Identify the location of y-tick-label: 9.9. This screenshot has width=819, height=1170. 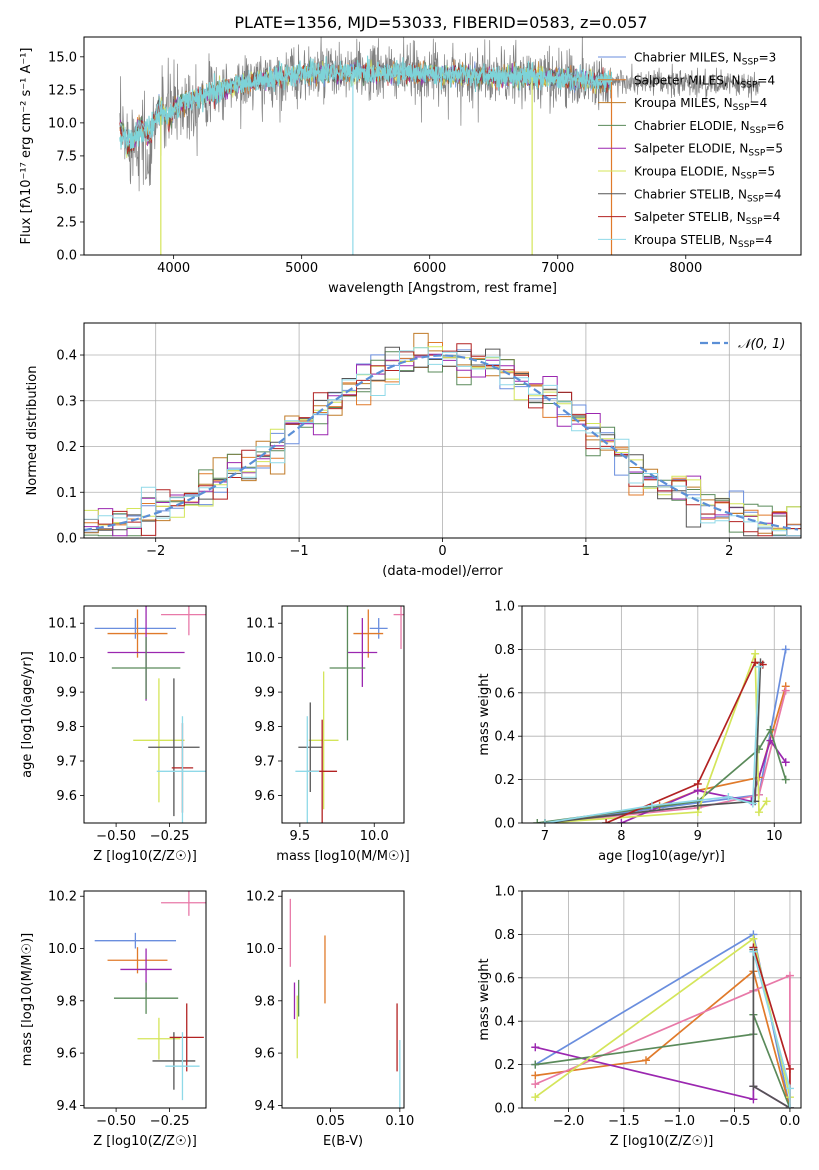
(66, 693).